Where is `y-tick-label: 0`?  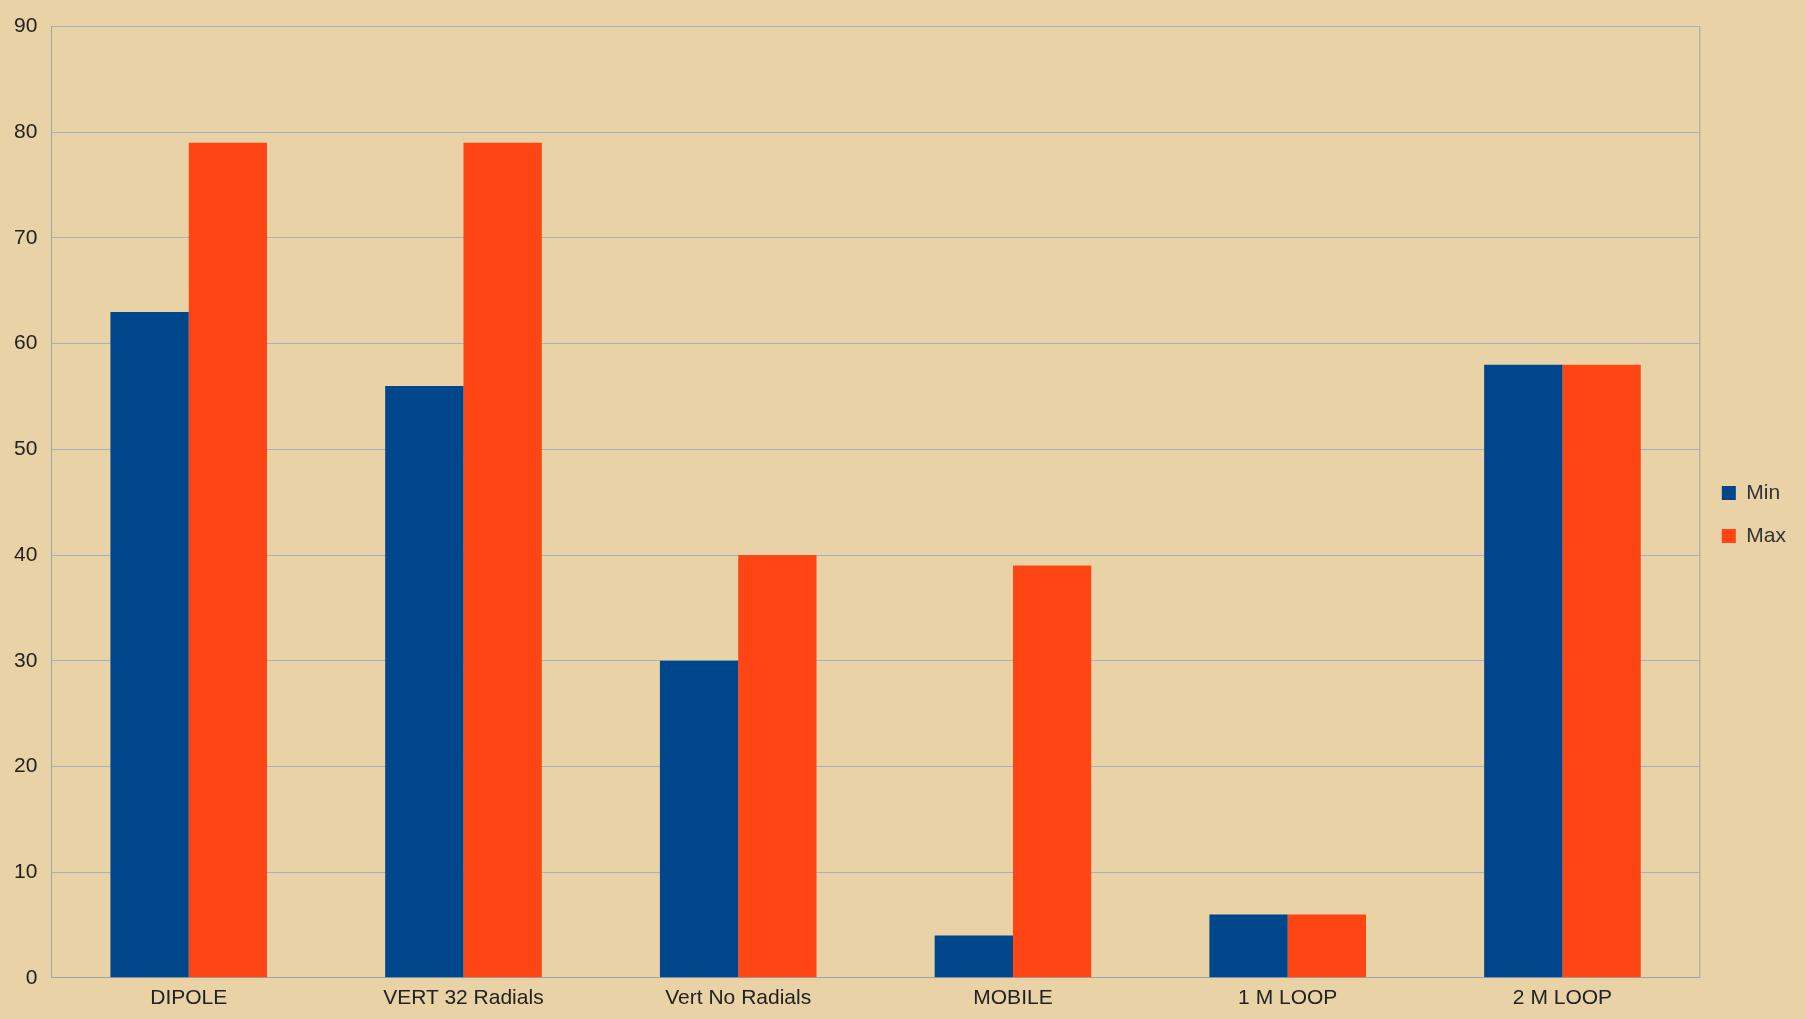 y-tick-label: 0 is located at coordinates (31, 976).